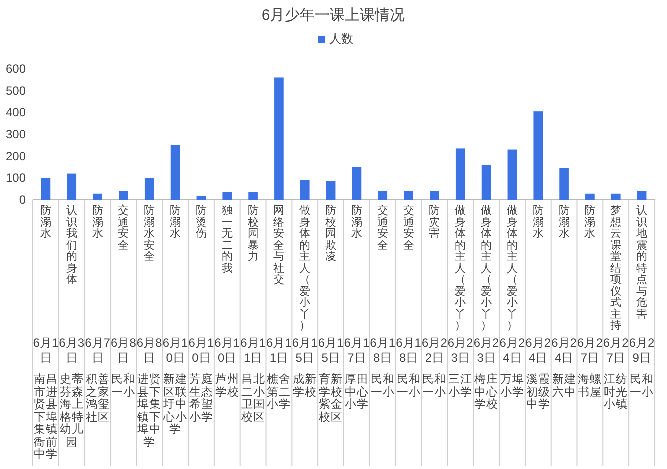  Describe the element at coordinates (201, 222) in the screenshot. I see `x-tick-label: 防烫伤` at that location.